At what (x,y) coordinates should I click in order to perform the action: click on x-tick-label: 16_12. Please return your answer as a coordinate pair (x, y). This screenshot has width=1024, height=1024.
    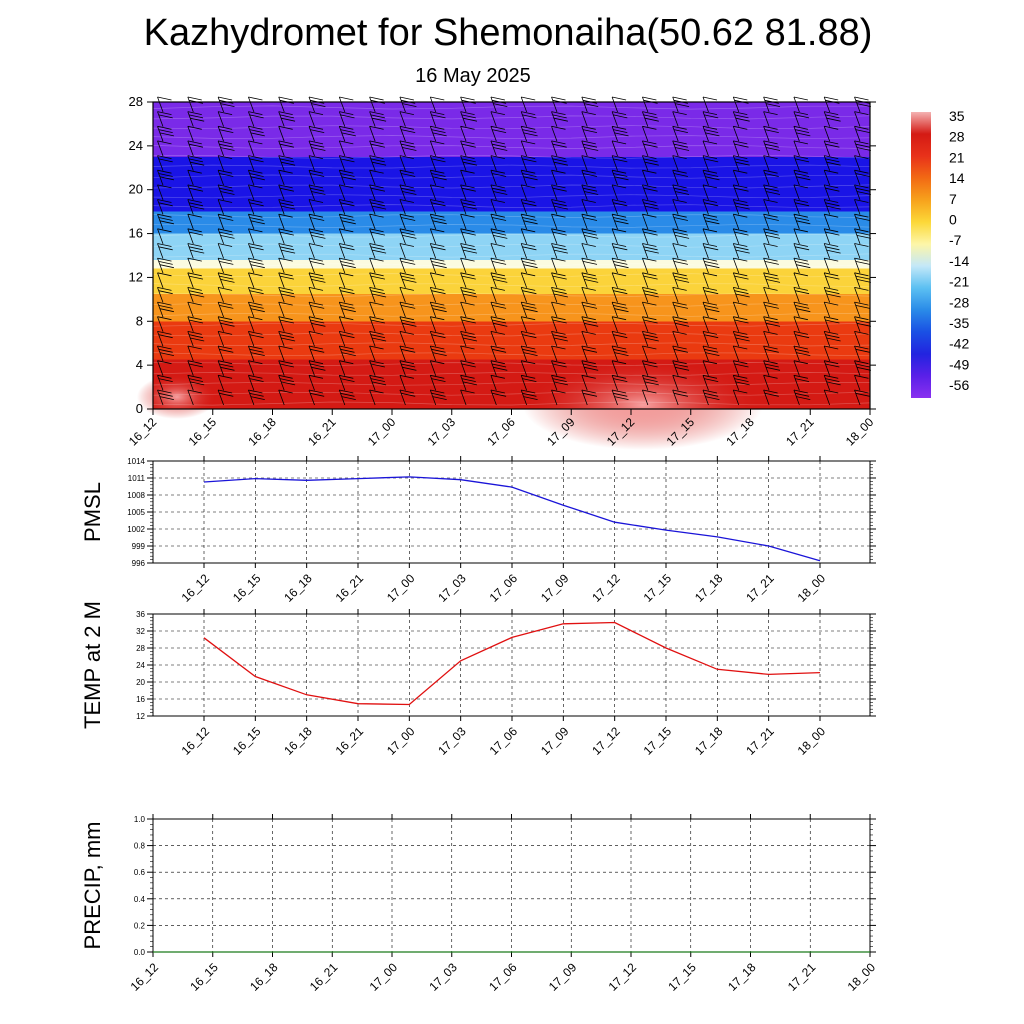
    Looking at the image, I should click on (196, 588).